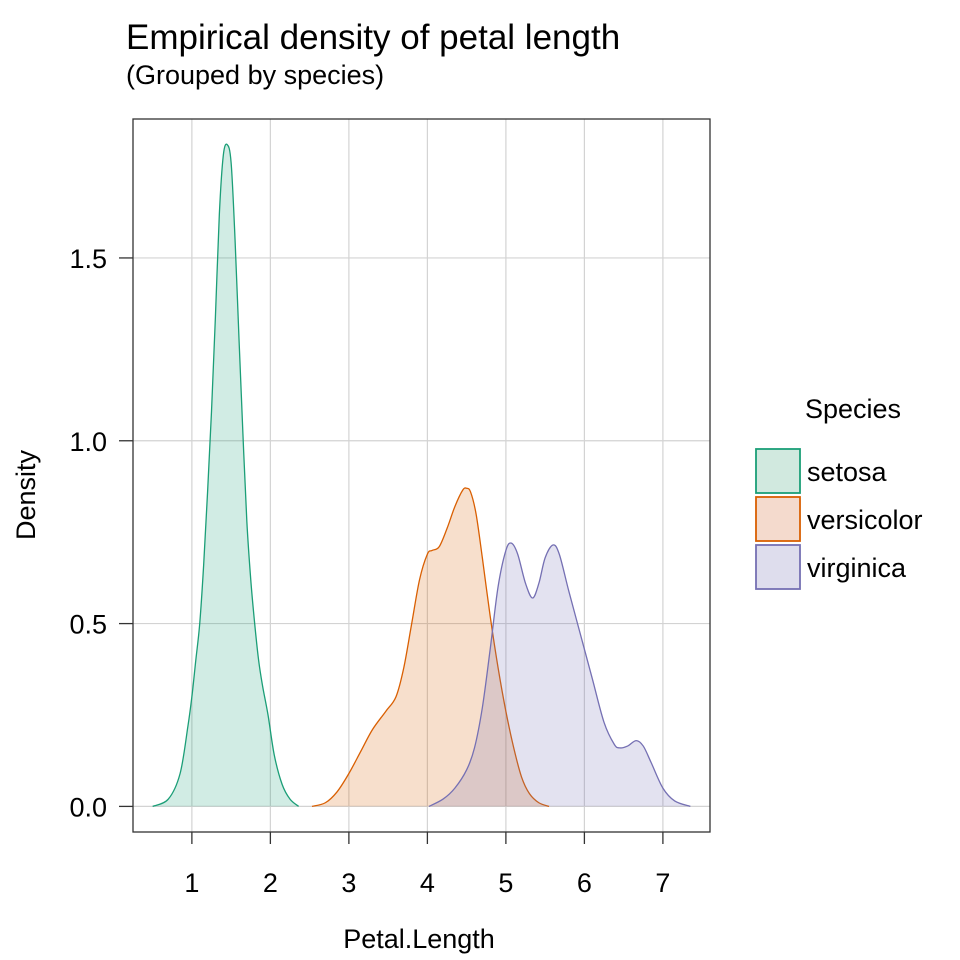 This screenshot has height=960, width=960. What do you see at coordinates (427, 883) in the screenshot?
I see `x-tick-label: 4` at bounding box center [427, 883].